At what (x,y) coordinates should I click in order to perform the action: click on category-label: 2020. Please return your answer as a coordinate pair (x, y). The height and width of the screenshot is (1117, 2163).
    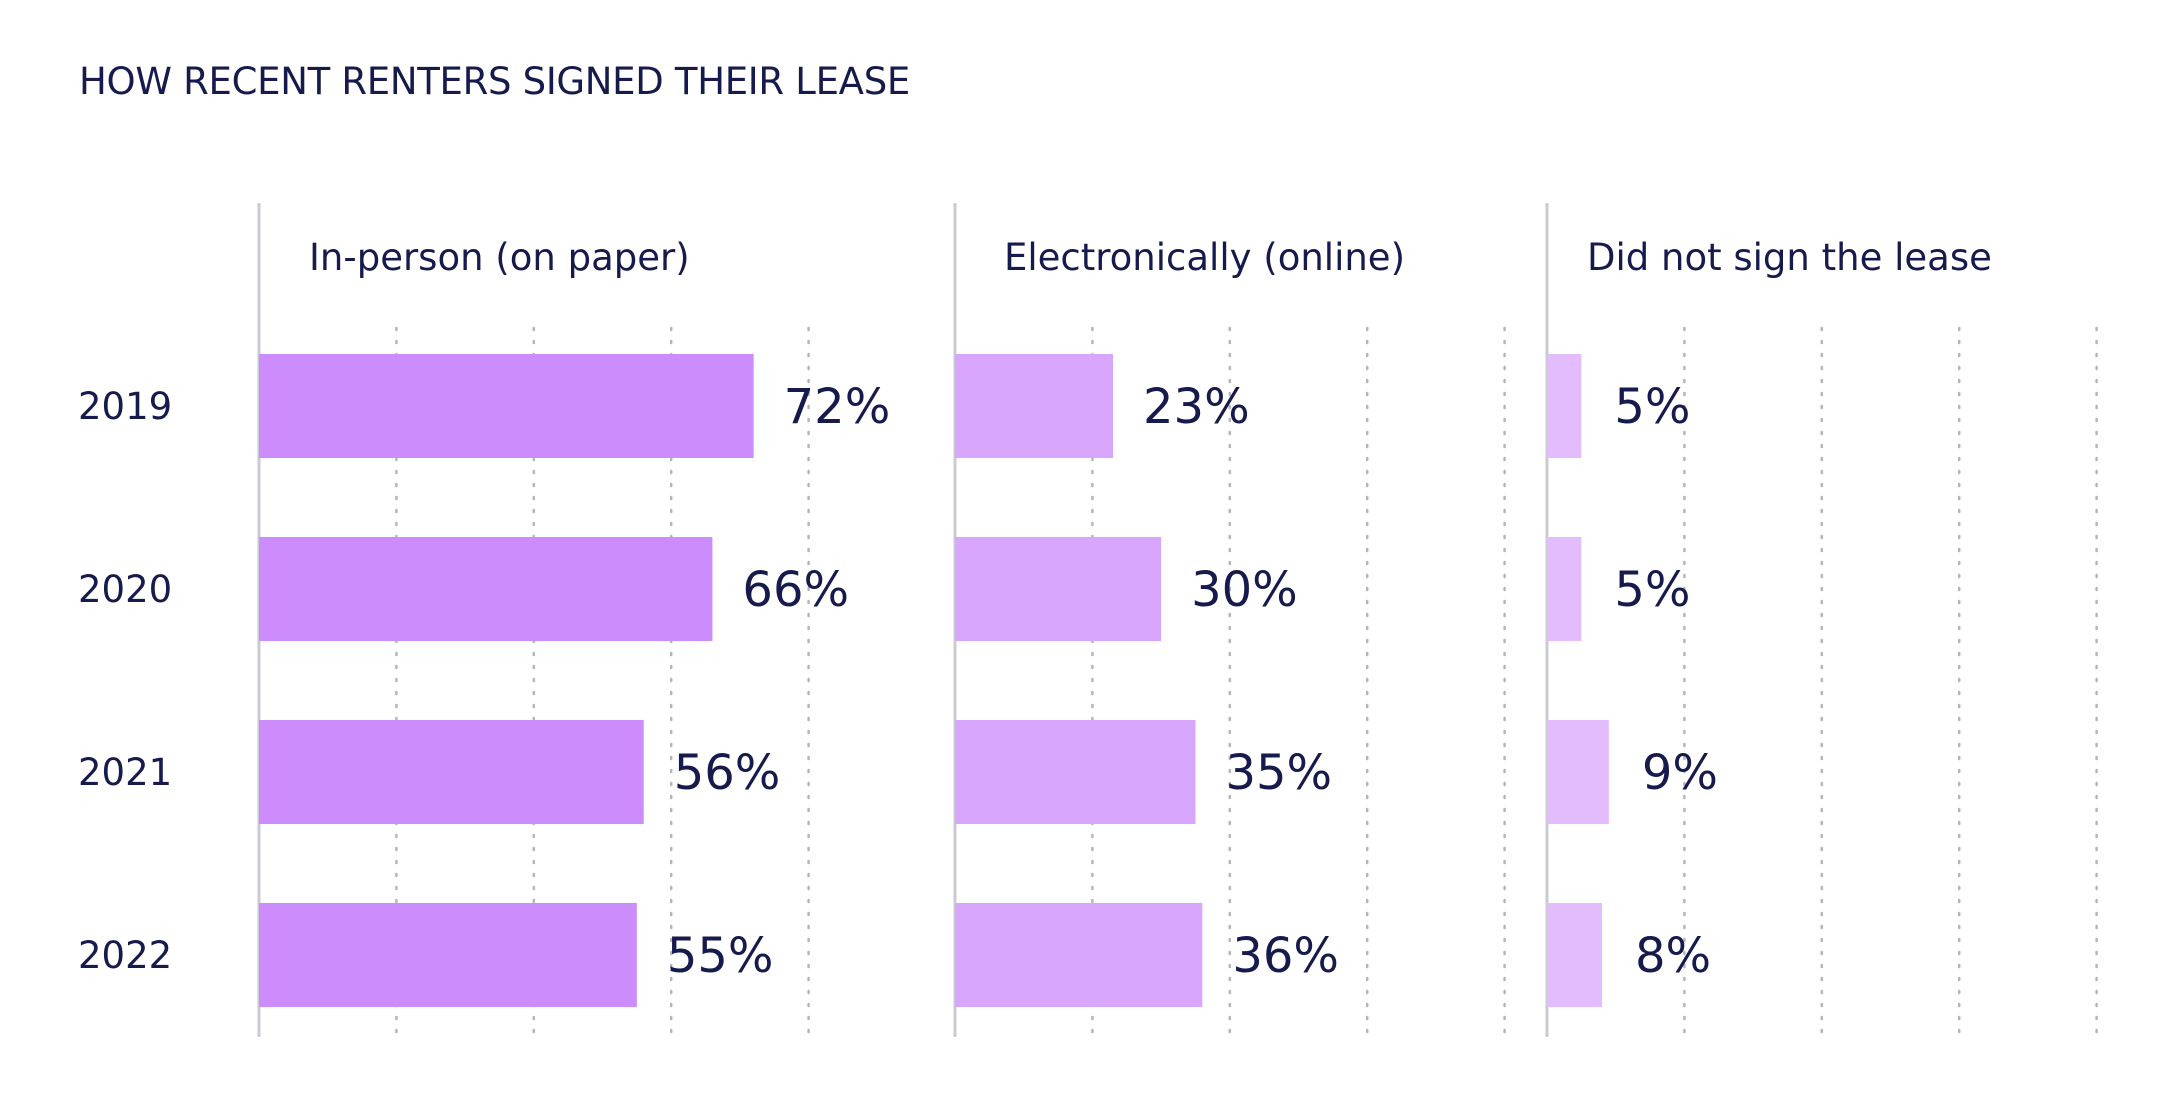
    Looking at the image, I should click on (125, 589).